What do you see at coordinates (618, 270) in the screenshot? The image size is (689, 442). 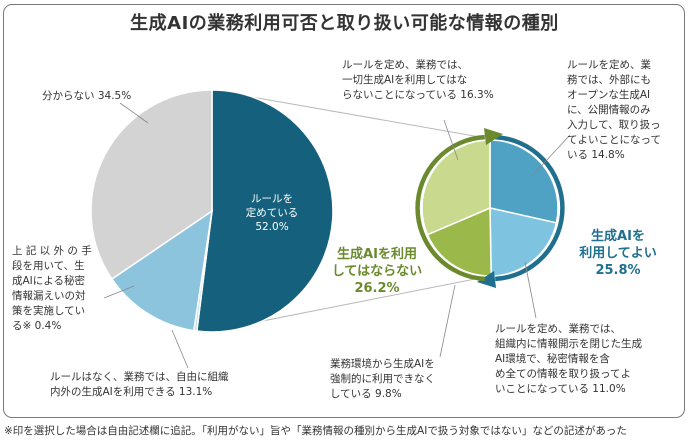 I see `group-allowed-pct: 25.8%` at bounding box center [618, 270].